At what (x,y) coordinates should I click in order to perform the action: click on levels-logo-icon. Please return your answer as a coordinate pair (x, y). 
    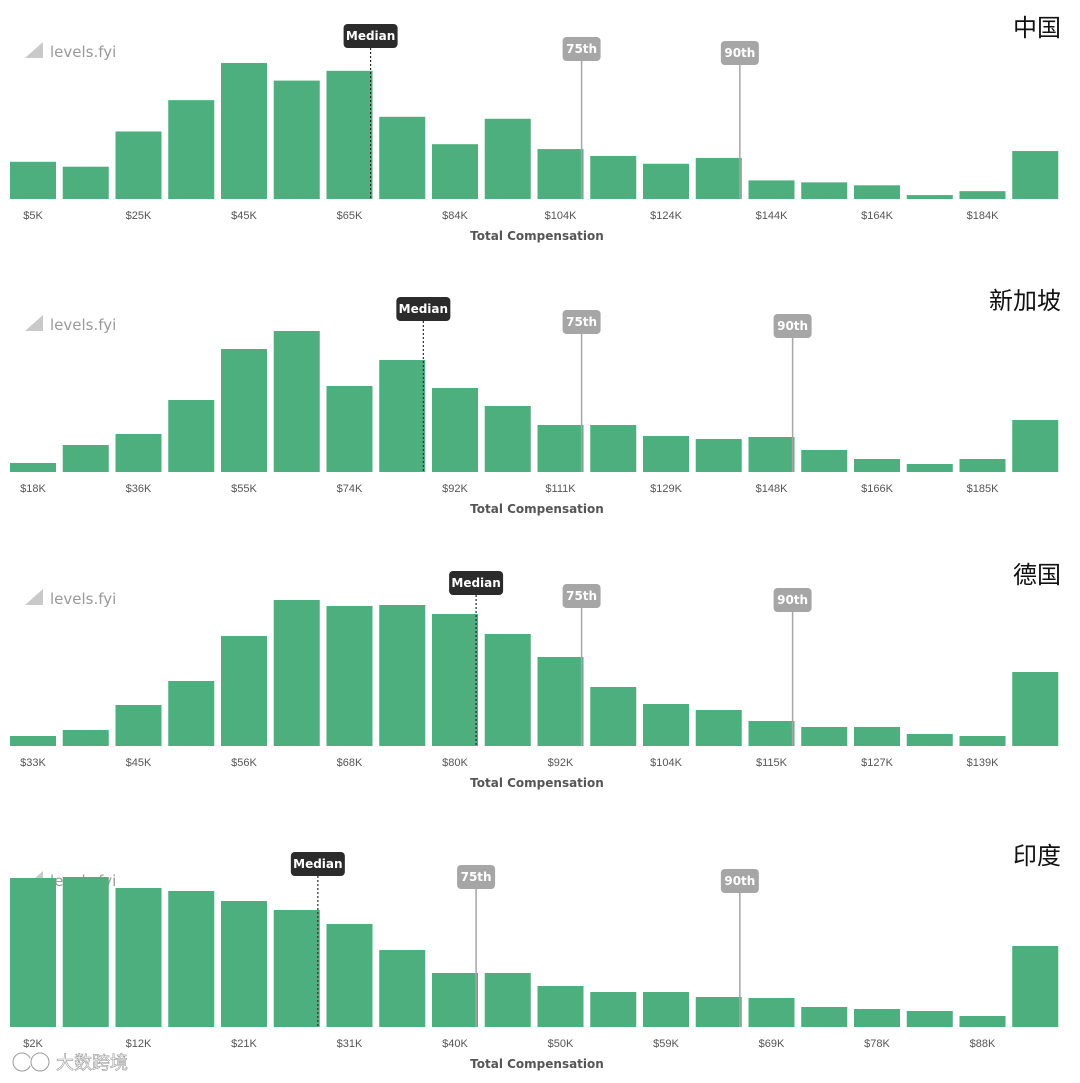
    Looking at the image, I should click on (34, 597).